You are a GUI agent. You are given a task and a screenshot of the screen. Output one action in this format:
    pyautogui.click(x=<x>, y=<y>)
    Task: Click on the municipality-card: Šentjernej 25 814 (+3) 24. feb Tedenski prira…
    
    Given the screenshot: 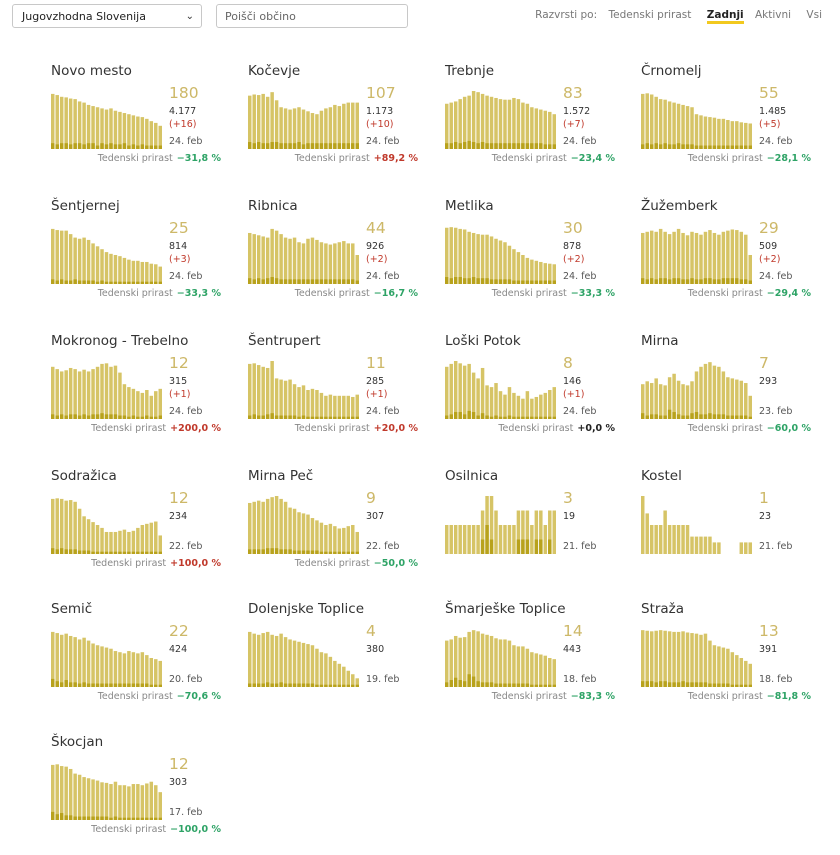 What is the action you would take?
    pyautogui.click(x=136, y=257)
    